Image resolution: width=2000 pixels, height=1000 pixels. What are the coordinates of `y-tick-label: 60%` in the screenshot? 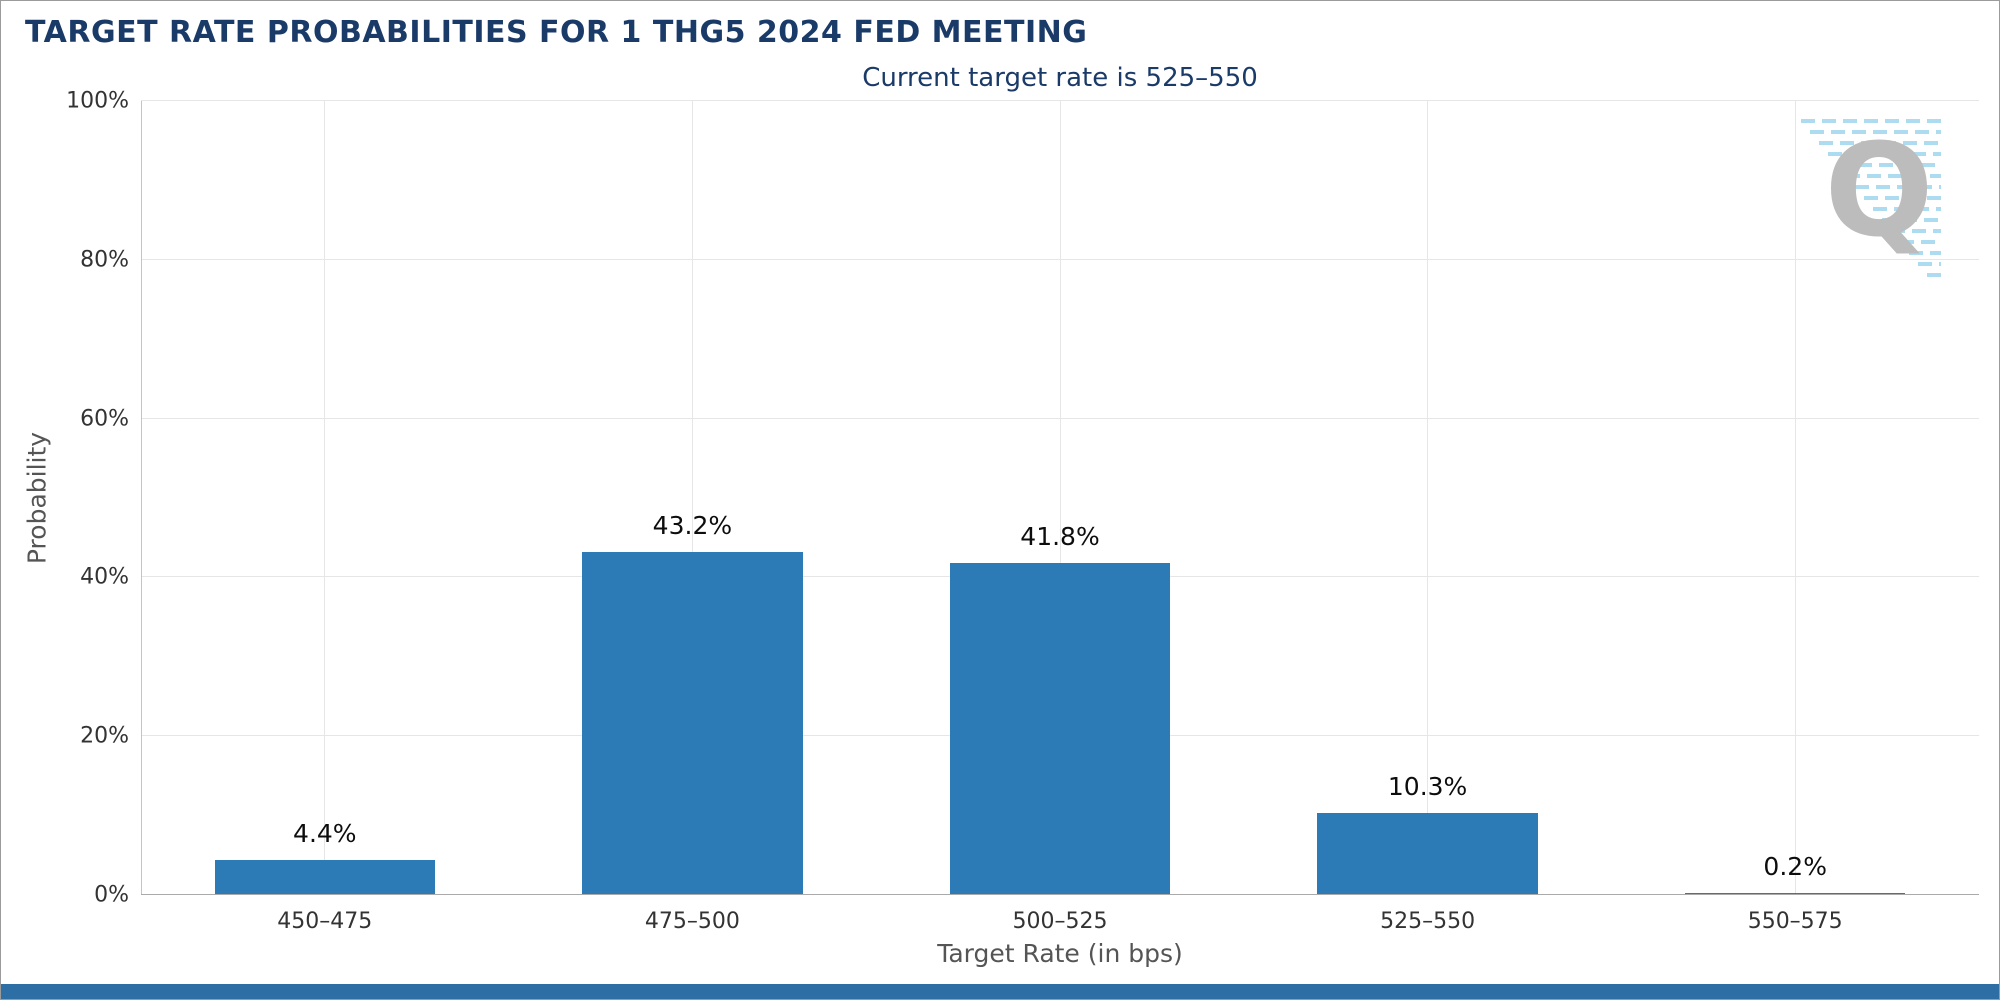 It's located at (104, 419).